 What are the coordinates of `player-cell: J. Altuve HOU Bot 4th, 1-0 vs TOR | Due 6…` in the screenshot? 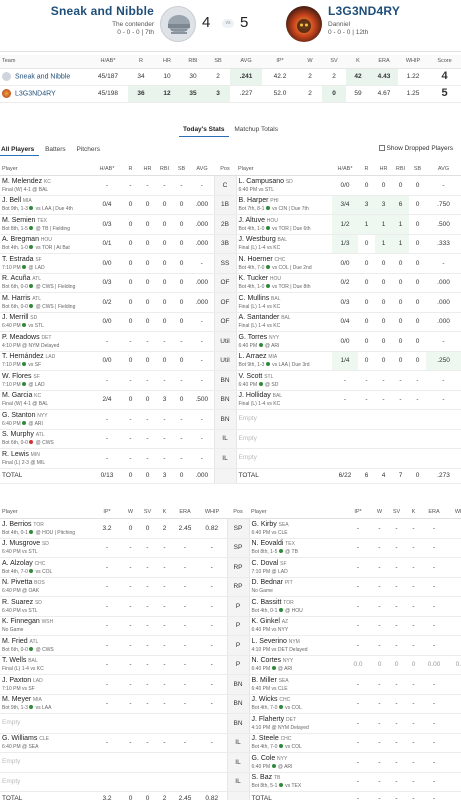 It's located at (284, 224).